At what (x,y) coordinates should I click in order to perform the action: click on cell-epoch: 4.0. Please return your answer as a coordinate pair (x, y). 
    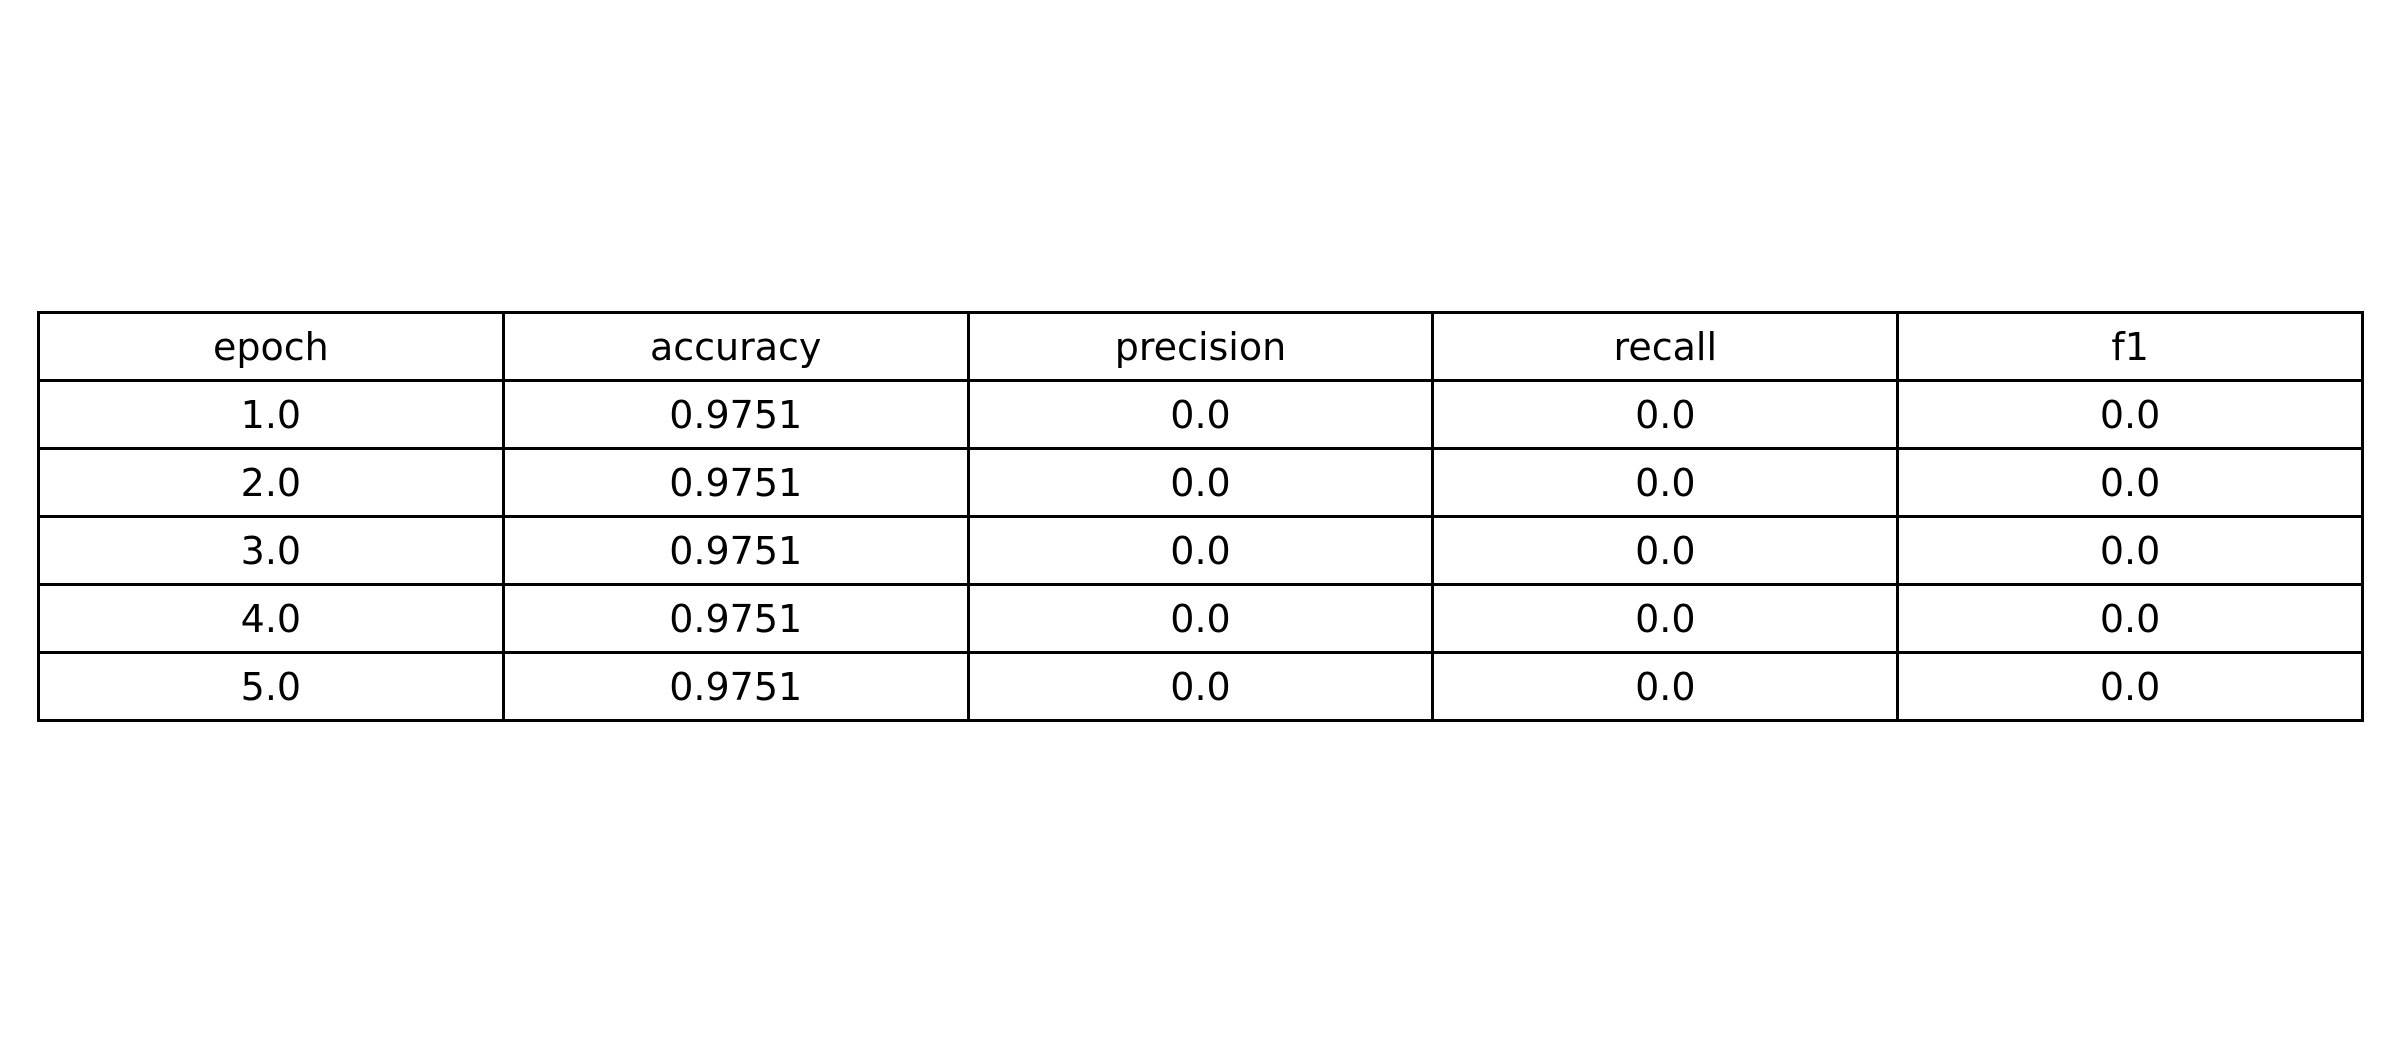
    Looking at the image, I should click on (271, 618).